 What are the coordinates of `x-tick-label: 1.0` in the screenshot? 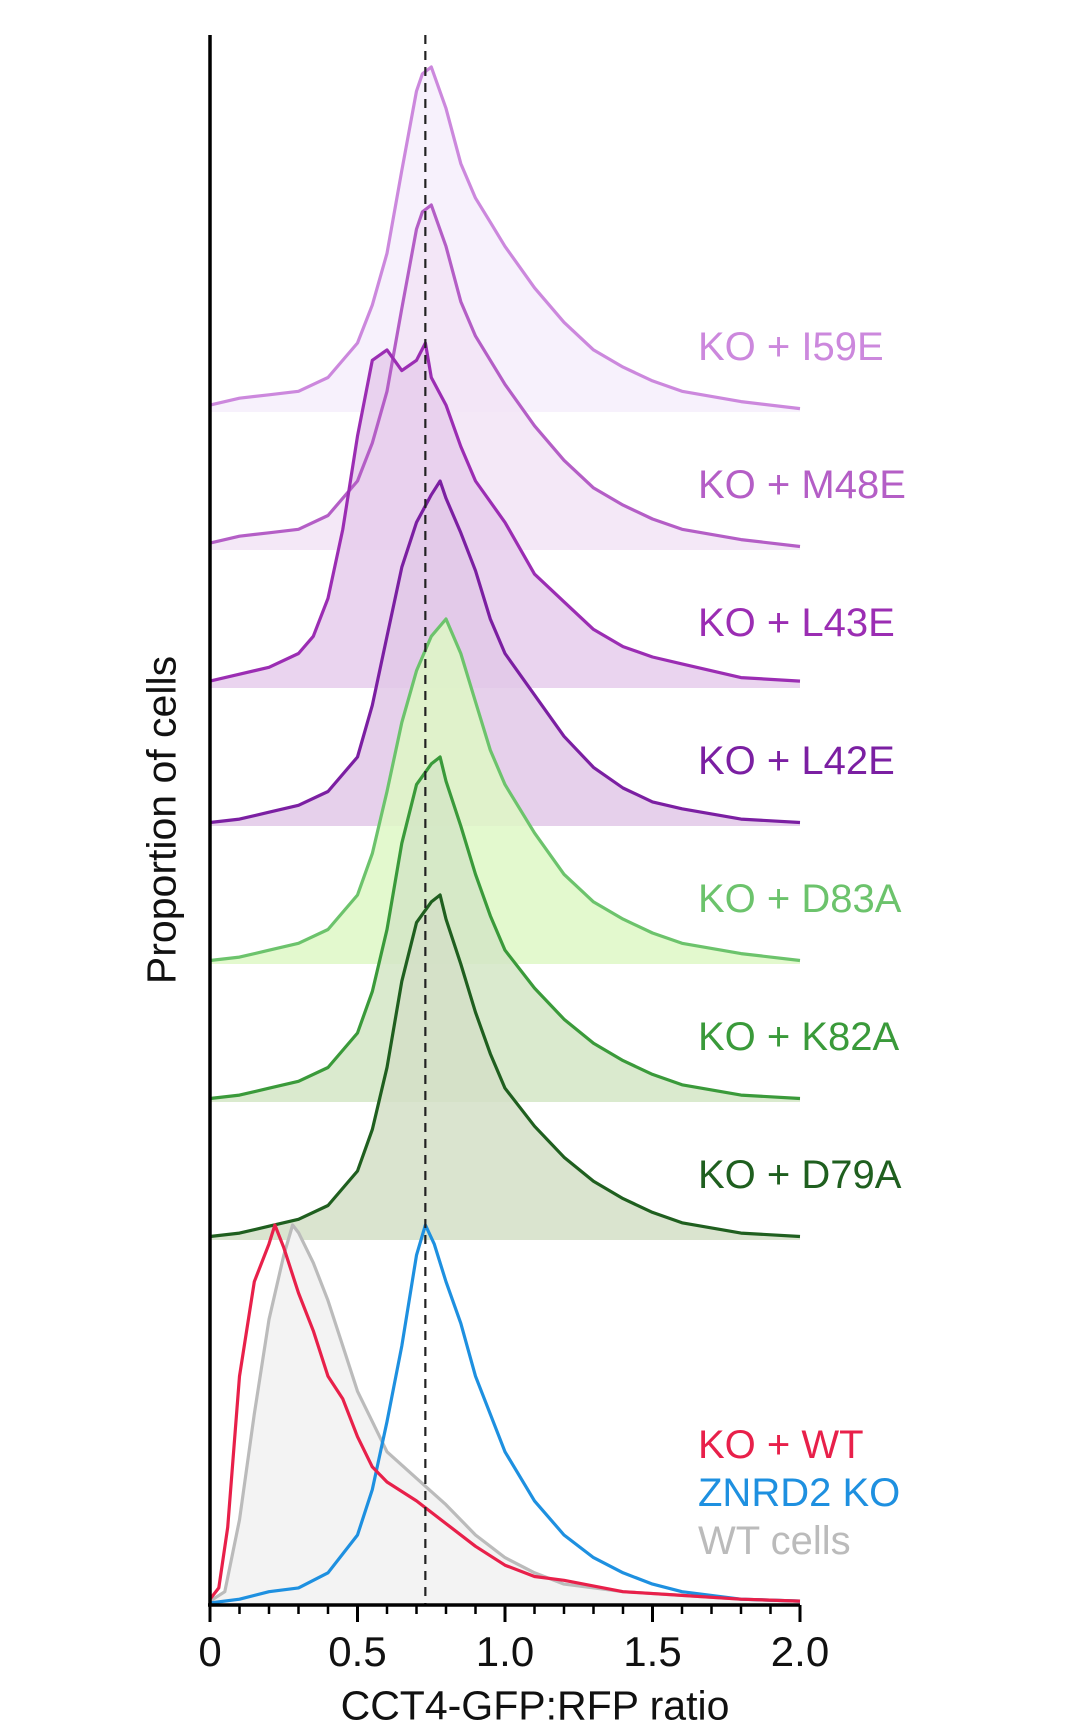 It's located at (505, 1651).